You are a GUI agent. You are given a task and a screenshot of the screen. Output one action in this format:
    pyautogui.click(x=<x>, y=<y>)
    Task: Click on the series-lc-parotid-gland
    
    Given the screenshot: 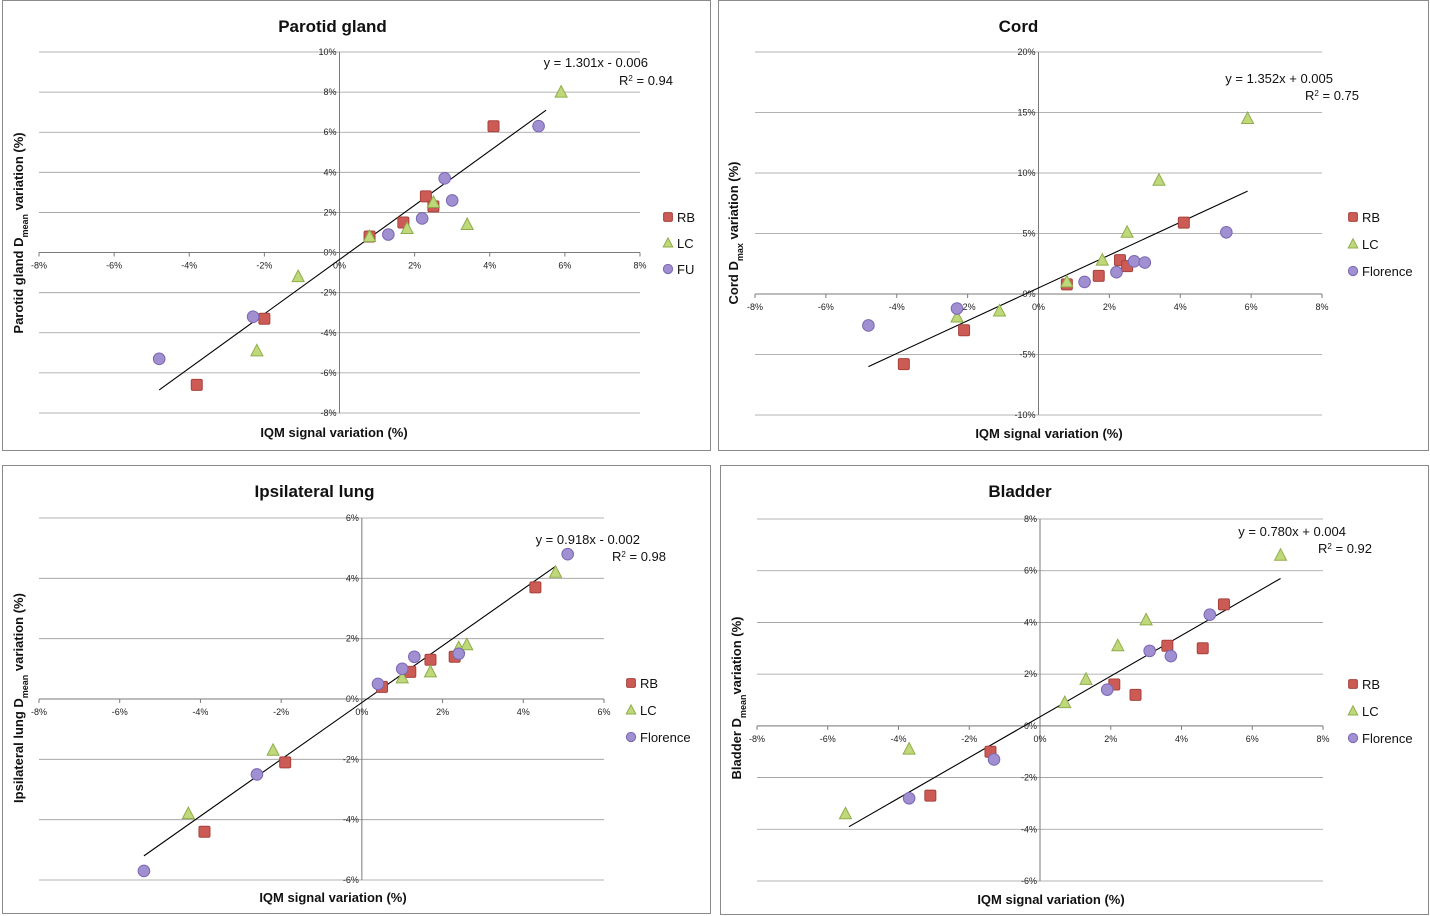 What is the action you would take?
    pyautogui.click(x=409, y=220)
    